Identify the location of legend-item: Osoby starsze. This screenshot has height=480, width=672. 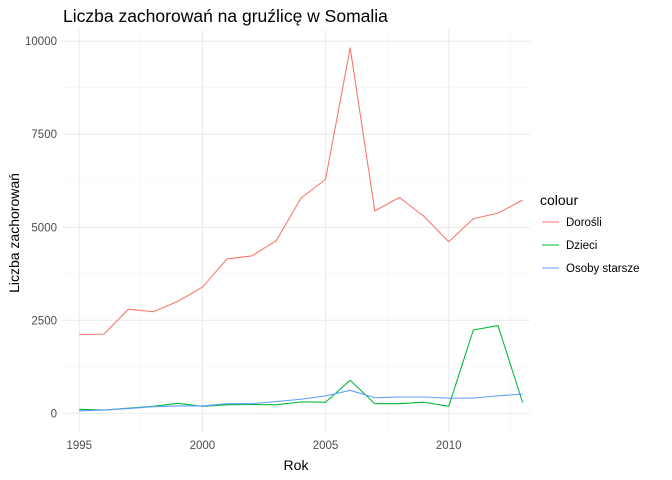
(591, 269).